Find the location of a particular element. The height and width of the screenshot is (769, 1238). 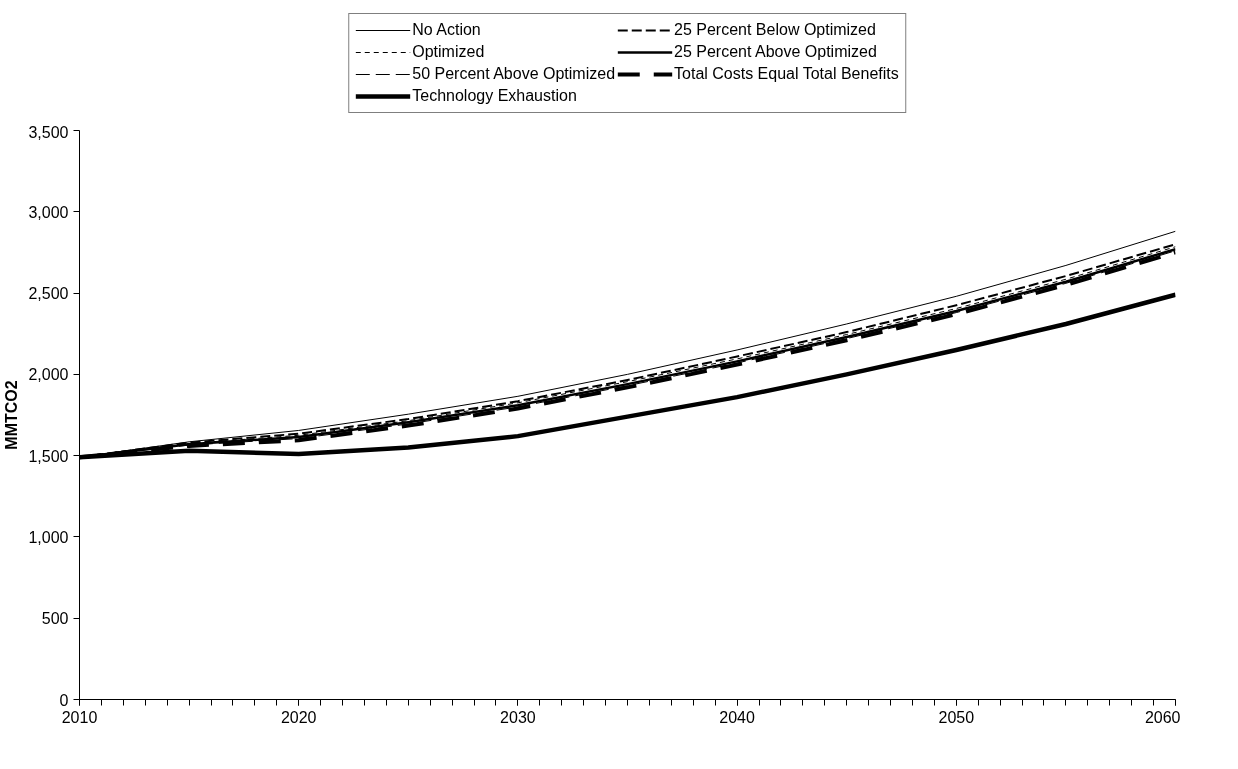

legend-label: 25 Percent Above Optimized is located at coordinates (775, 51).